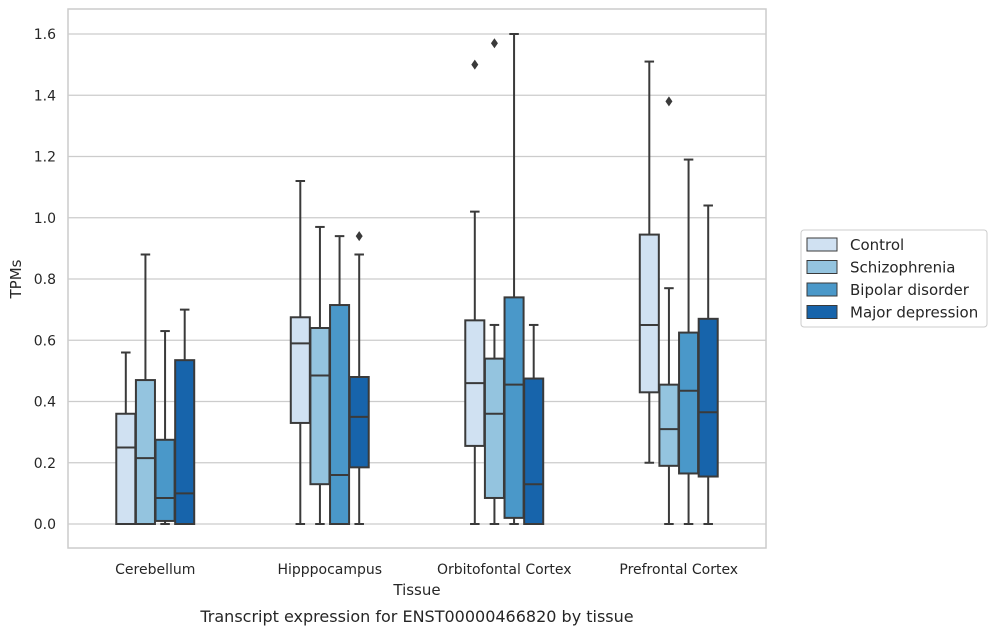  Describe the element at coordinates (45, 464) in the screenshot. I see `y-tick-label: 0.2` at that location.